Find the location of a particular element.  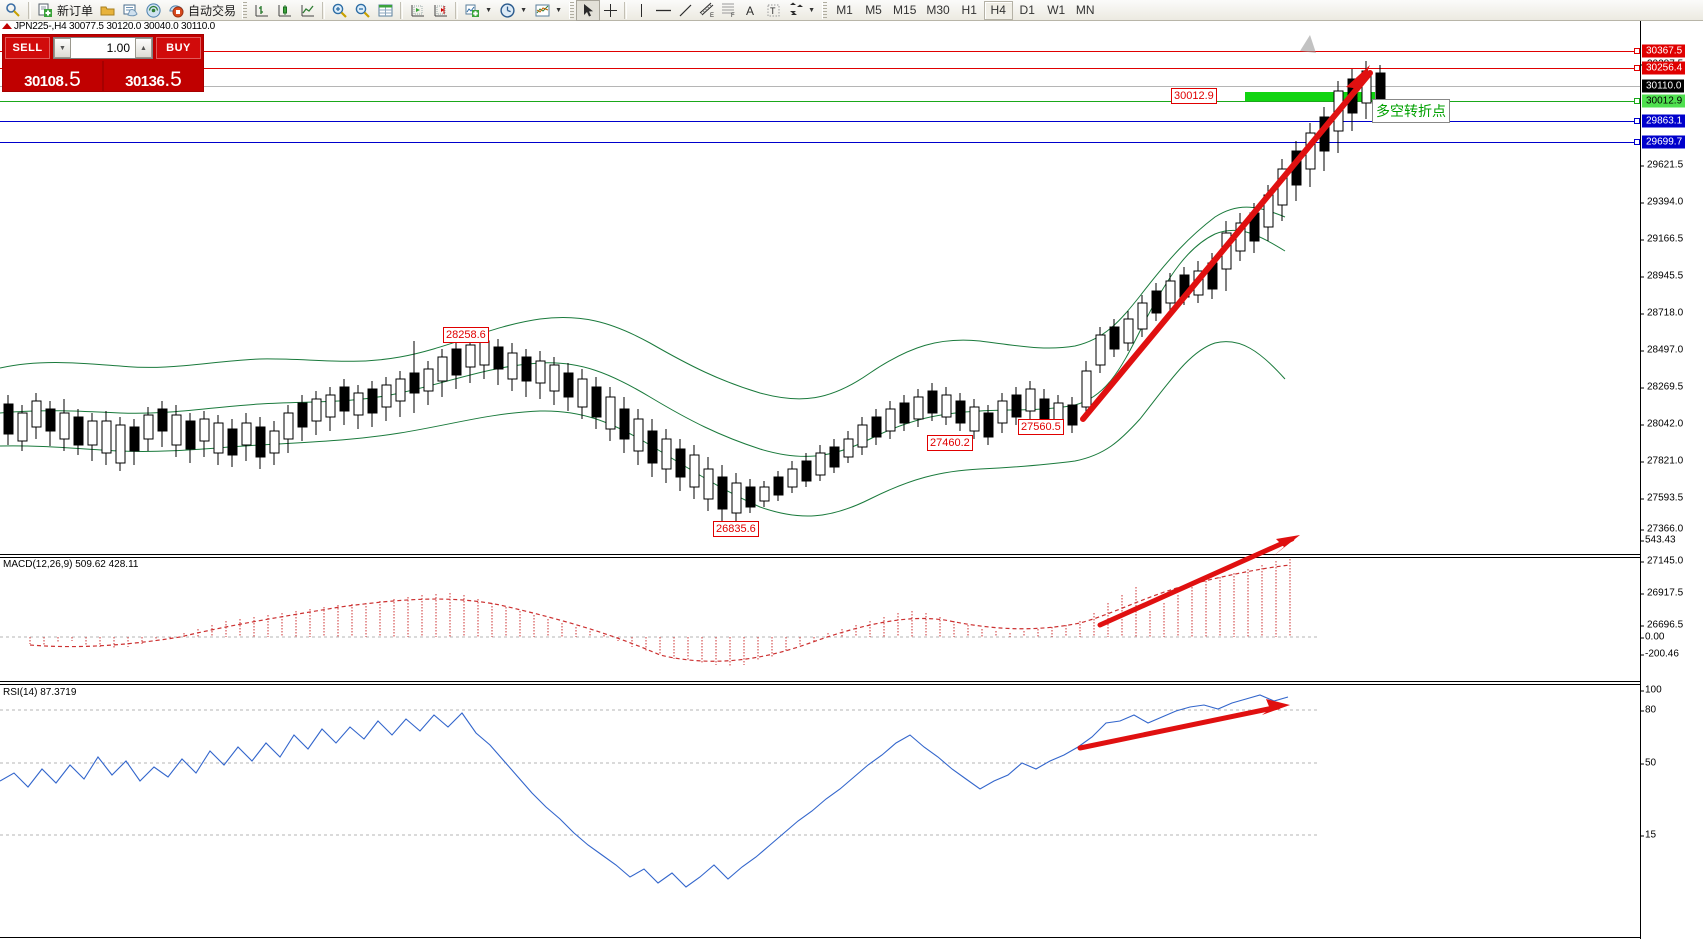

price-trend-arrow is located at coordinates (1226, 243).